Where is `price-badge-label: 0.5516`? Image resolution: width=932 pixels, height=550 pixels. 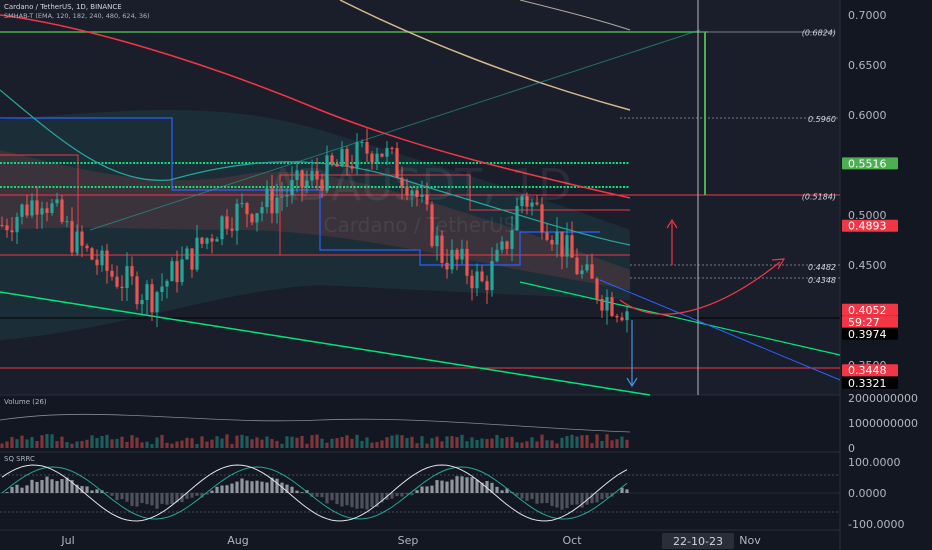
price-badge-label: 0.5516 is located at coordinates (867, 163).